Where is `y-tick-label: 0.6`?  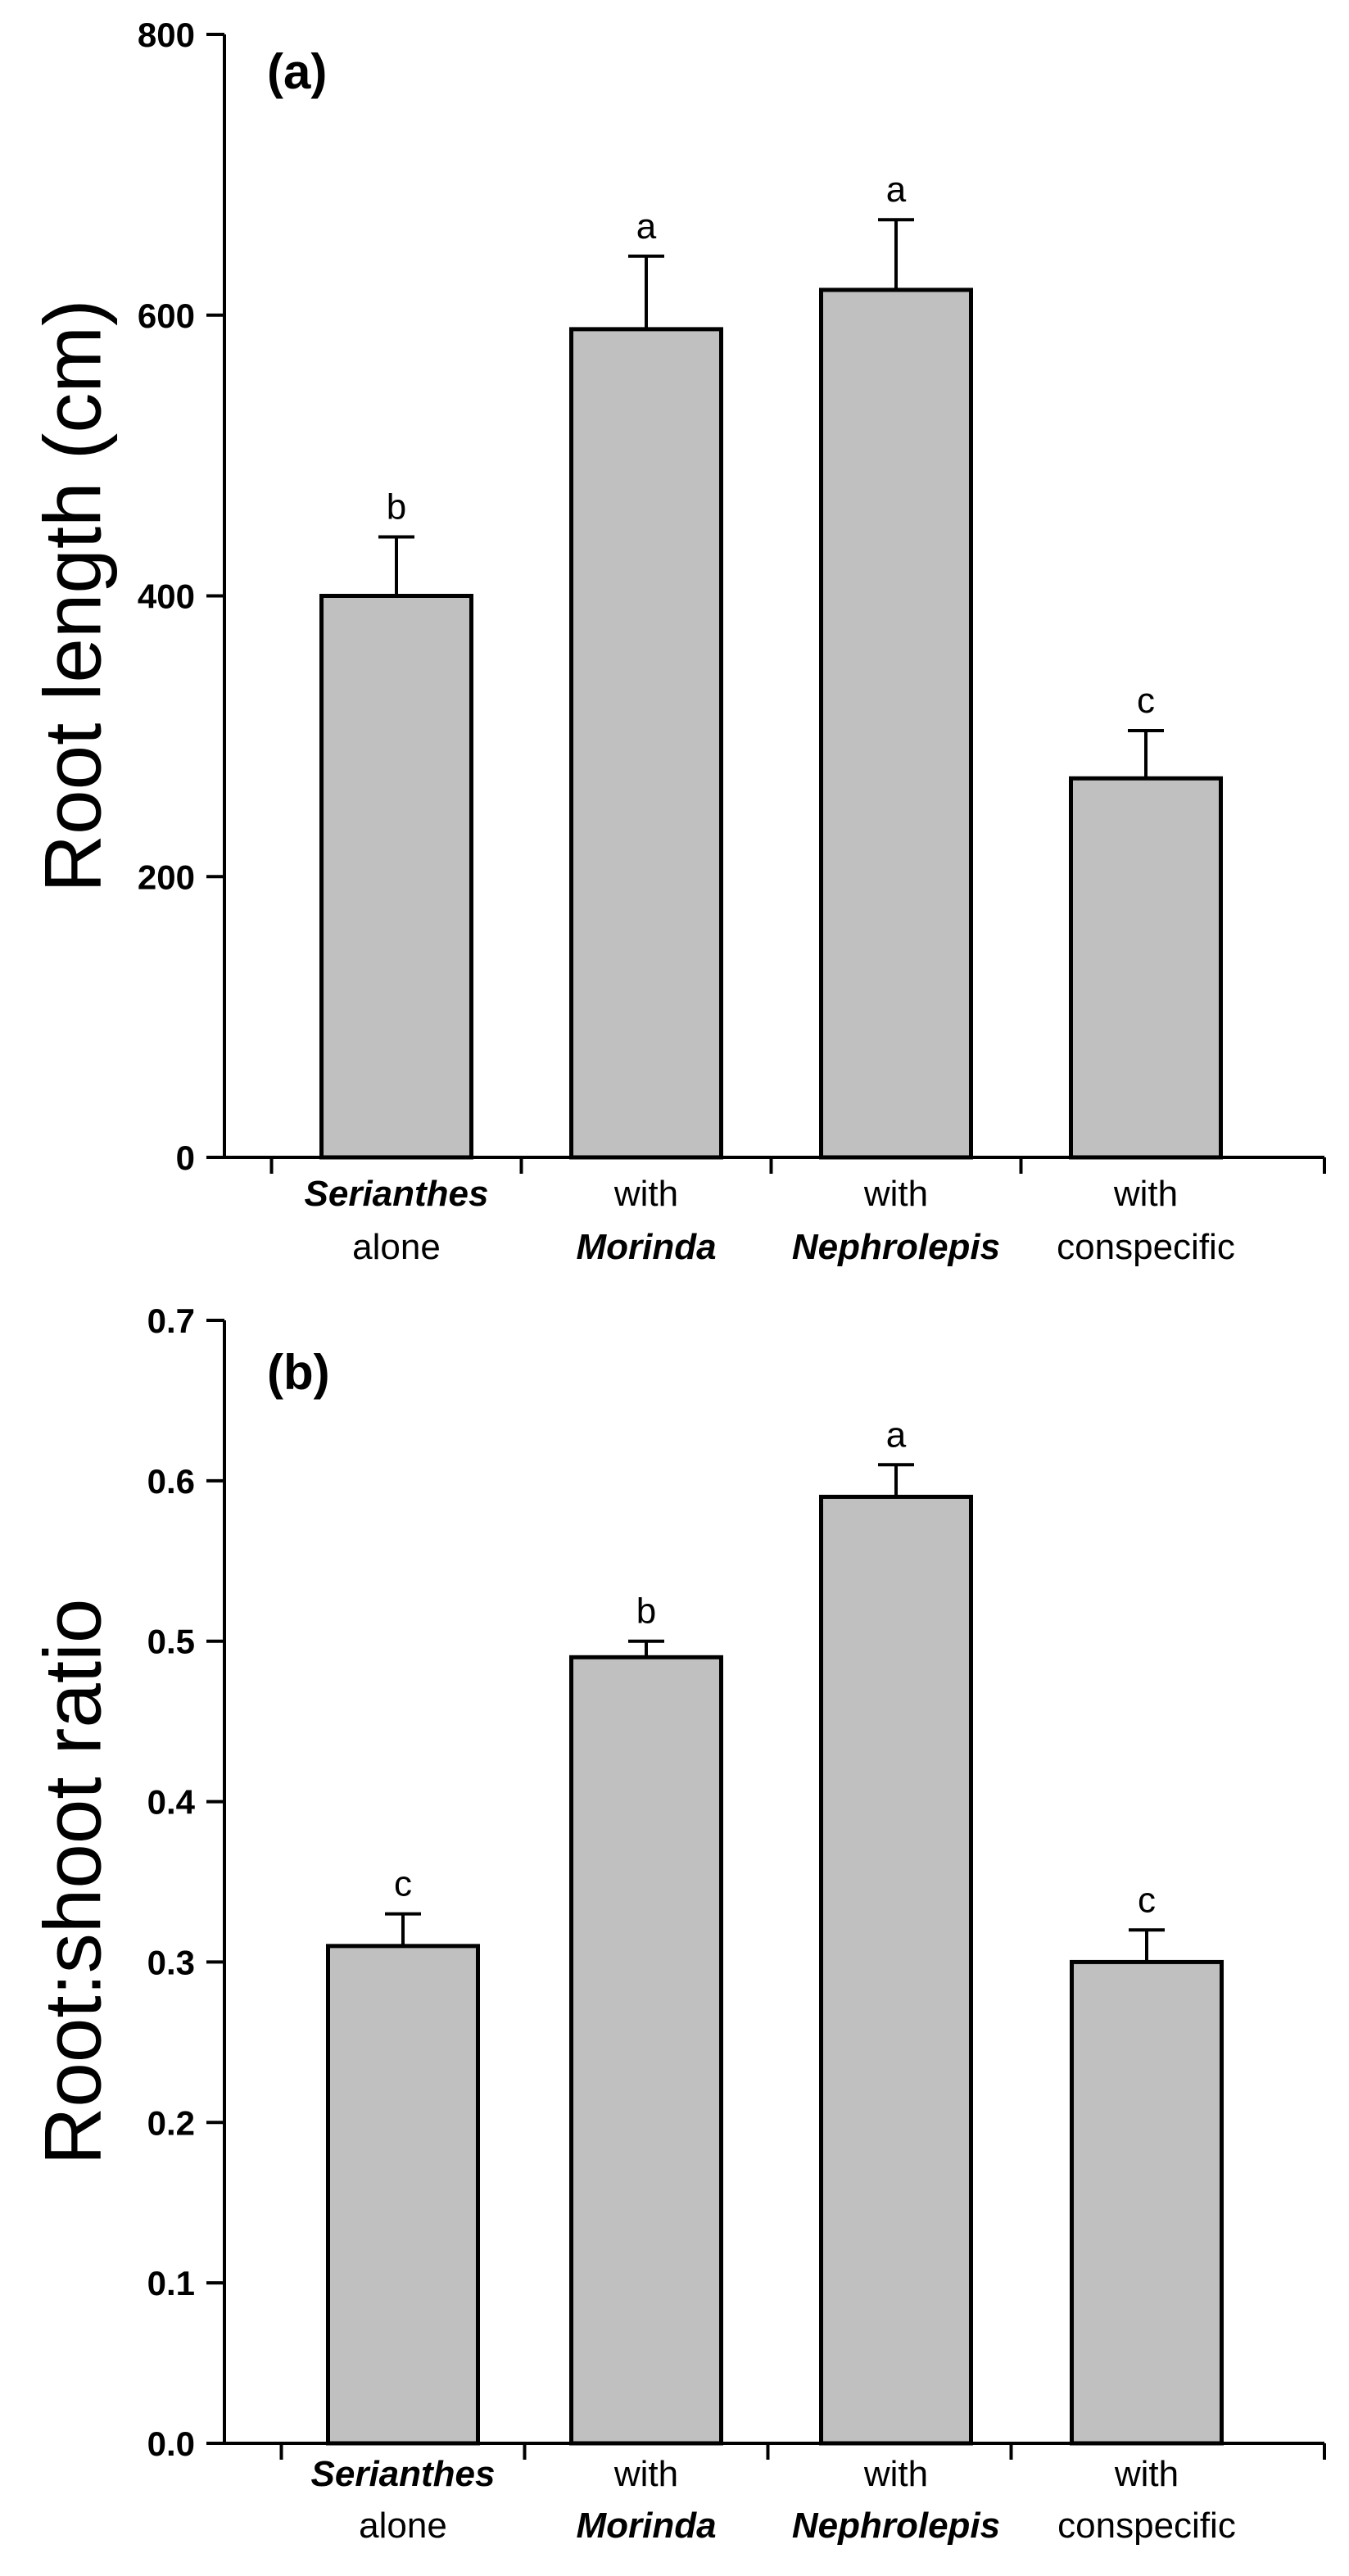
y-tick-label: 0.6 is located at coordinates (171, 1481).